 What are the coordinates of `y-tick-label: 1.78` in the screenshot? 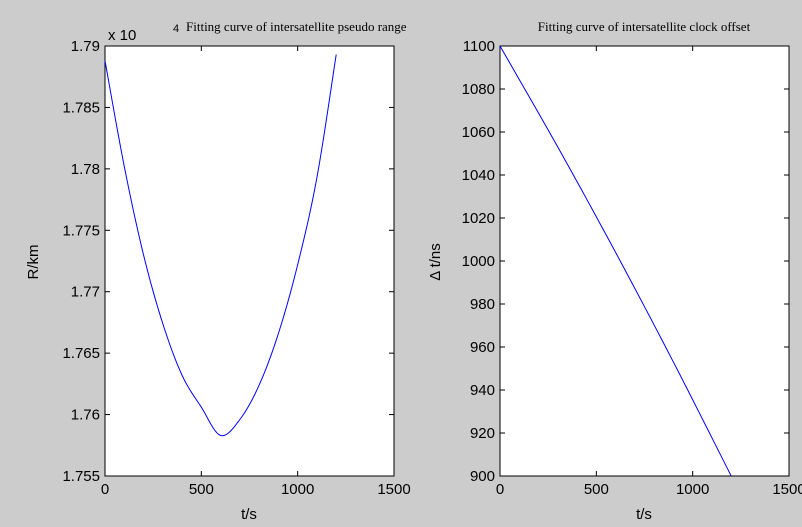 It's located at (85, 169).